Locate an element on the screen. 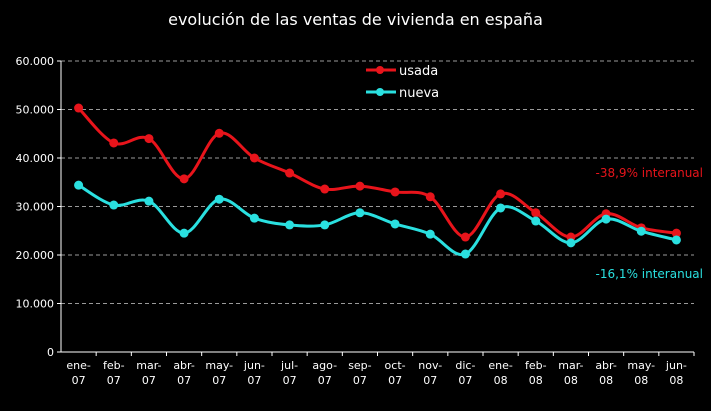 The image size is (711, 411). legend-marker-usada is located at coordinates (380, 70).